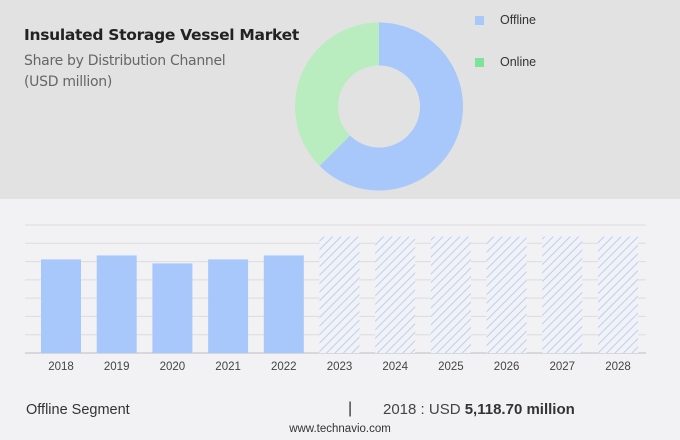 Image resolution: width=680 pixels, height=440 pixels. I want to click on legend-swatch-offline, so click(479, 20).